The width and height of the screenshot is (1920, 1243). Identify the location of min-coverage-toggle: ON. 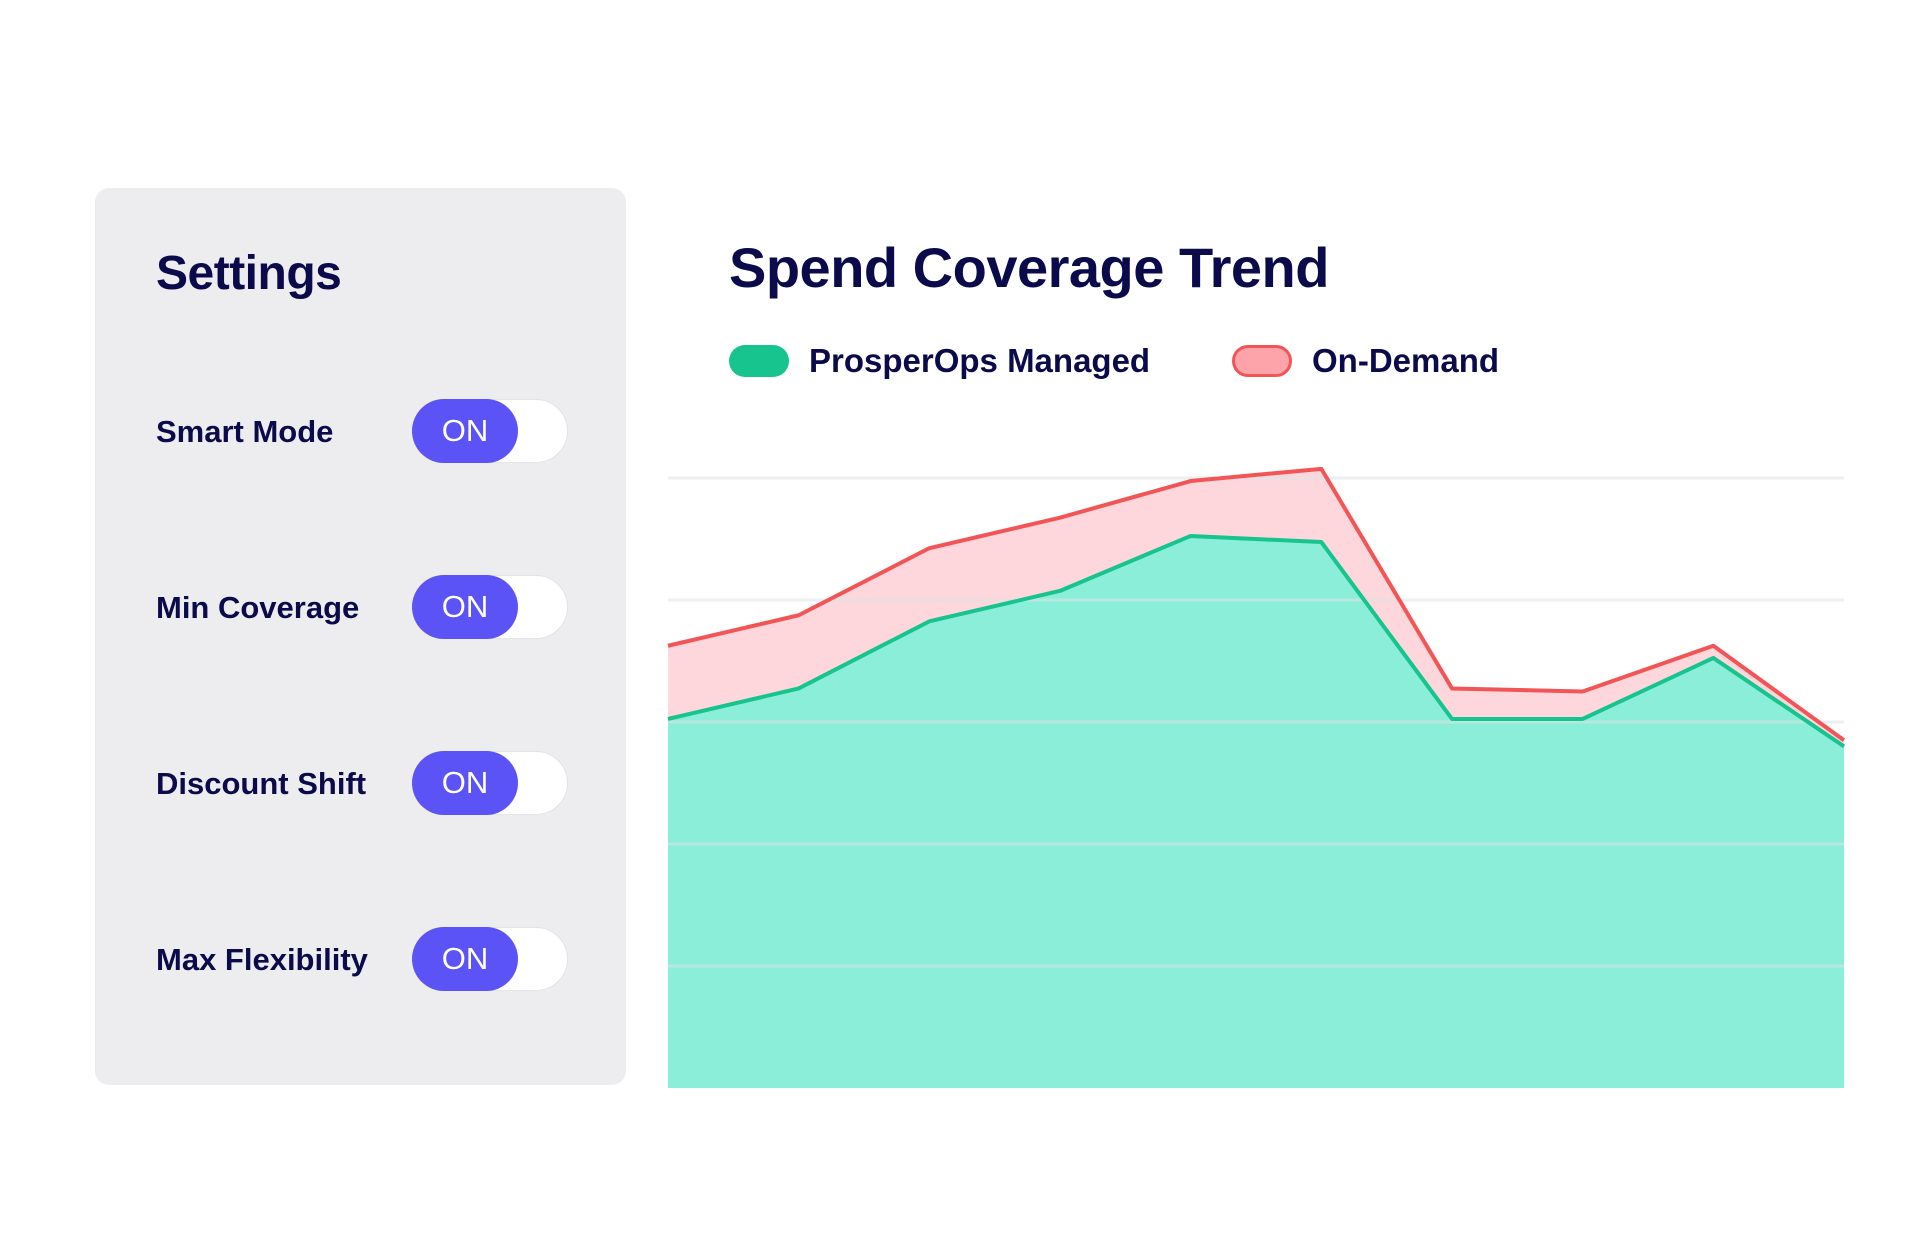
(490, 607).